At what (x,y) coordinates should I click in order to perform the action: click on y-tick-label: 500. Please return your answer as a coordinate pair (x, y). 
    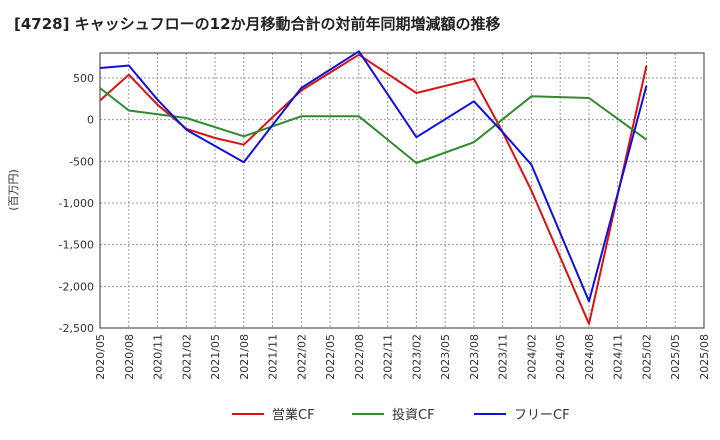
    Looking at the image, I should click on (83, 78).